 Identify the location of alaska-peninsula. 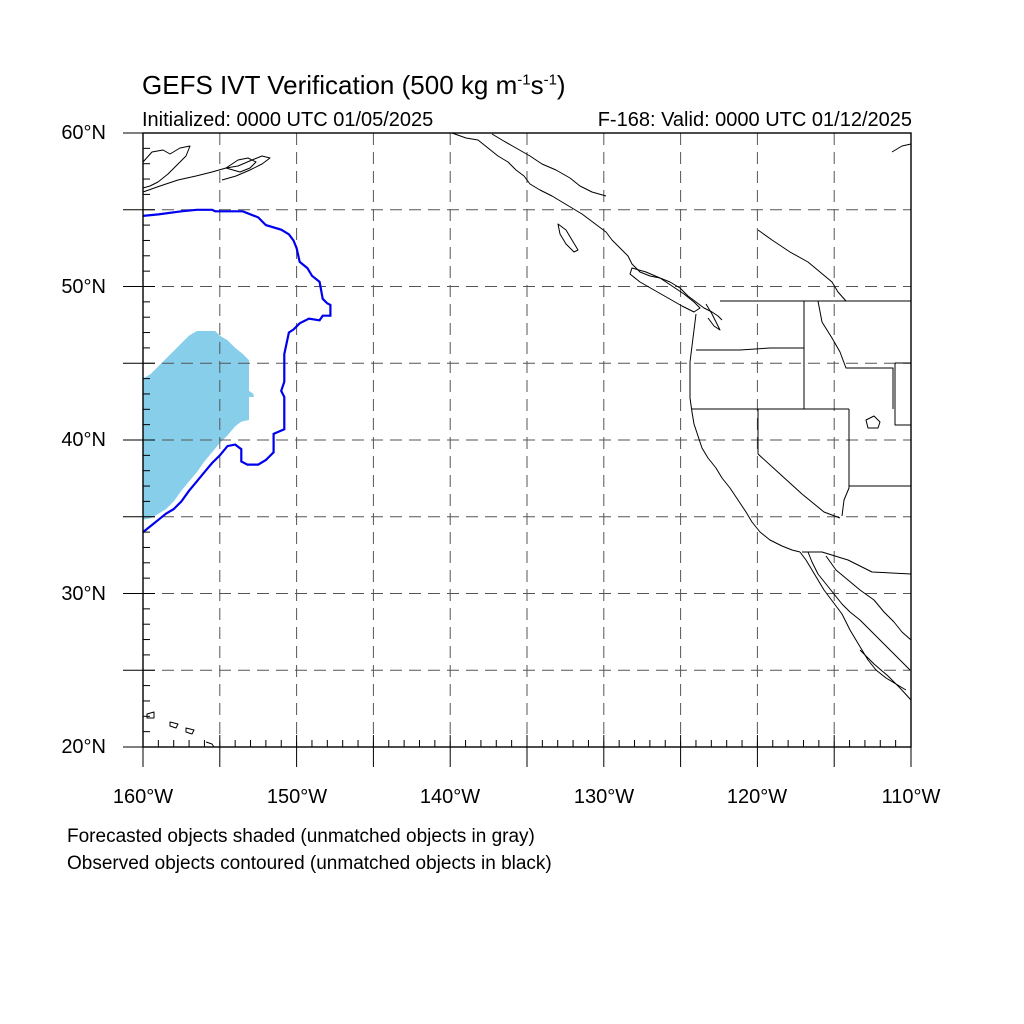
(206, 174).